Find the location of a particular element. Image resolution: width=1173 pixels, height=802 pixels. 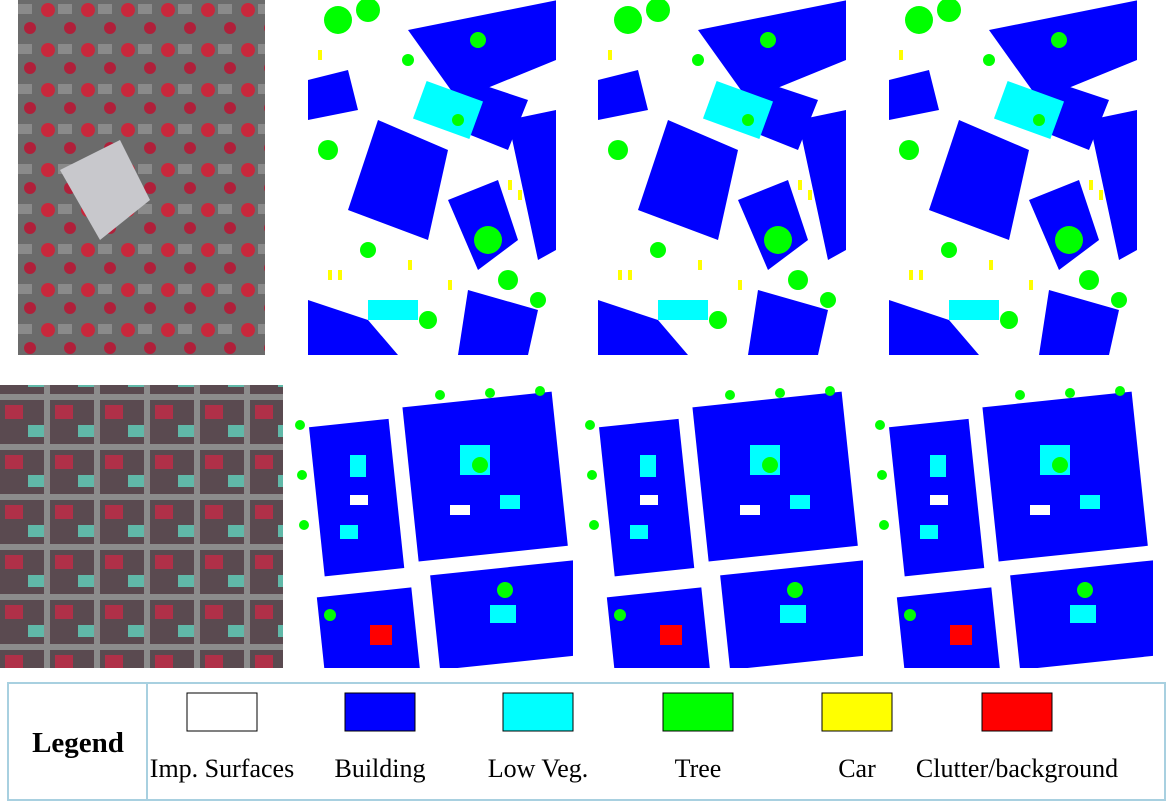

legend-title: Legend is located at coordinates (78, 743).